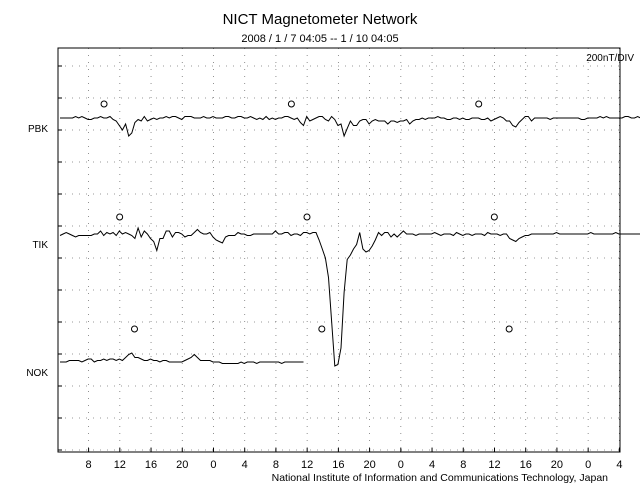  What do you see at coordinates (37, 373) in the screenshot?
I see `station-label-nok: NOK` at bounding box center [37, 373].